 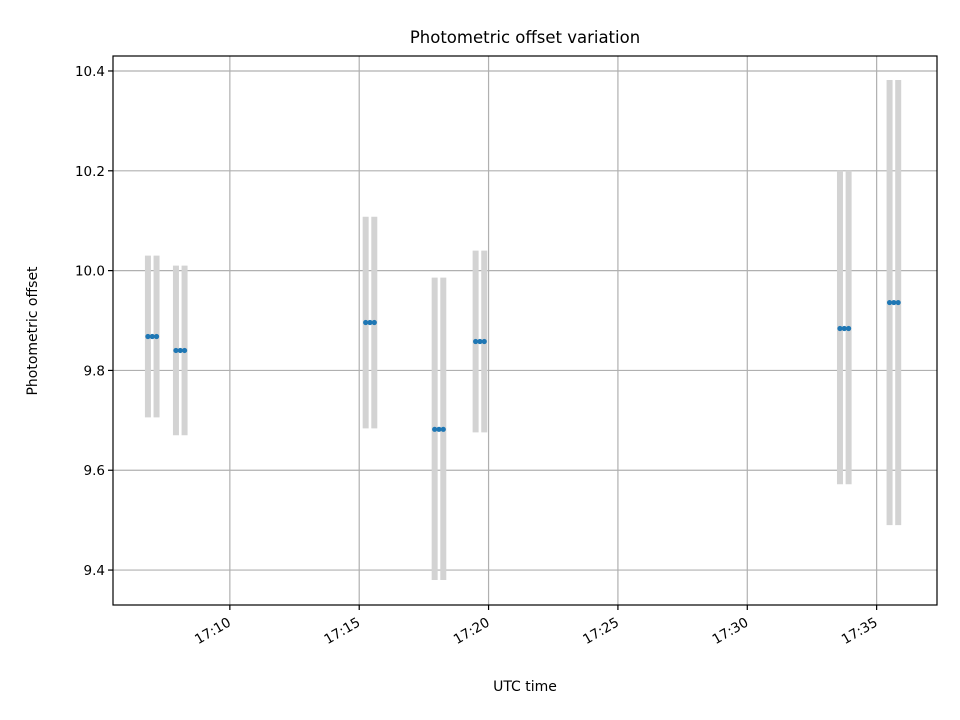 What do you see at coordinates (33, 331) in the screenshot?
I see `y-axis-label: Photometric offset` at bounding box center [33, 331].